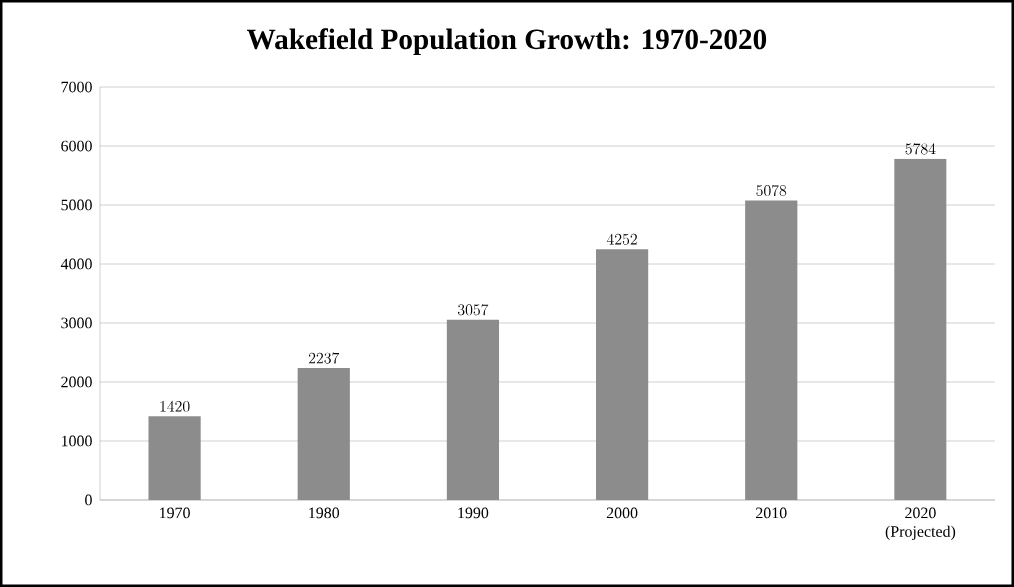 This screenshot has height=587, width=1014. What do you see at coordinates (506, 42) in the screenshot?
I see `chart-title: Wakefield Population Growth: 1970-2020` at bounding box center [506, 42].